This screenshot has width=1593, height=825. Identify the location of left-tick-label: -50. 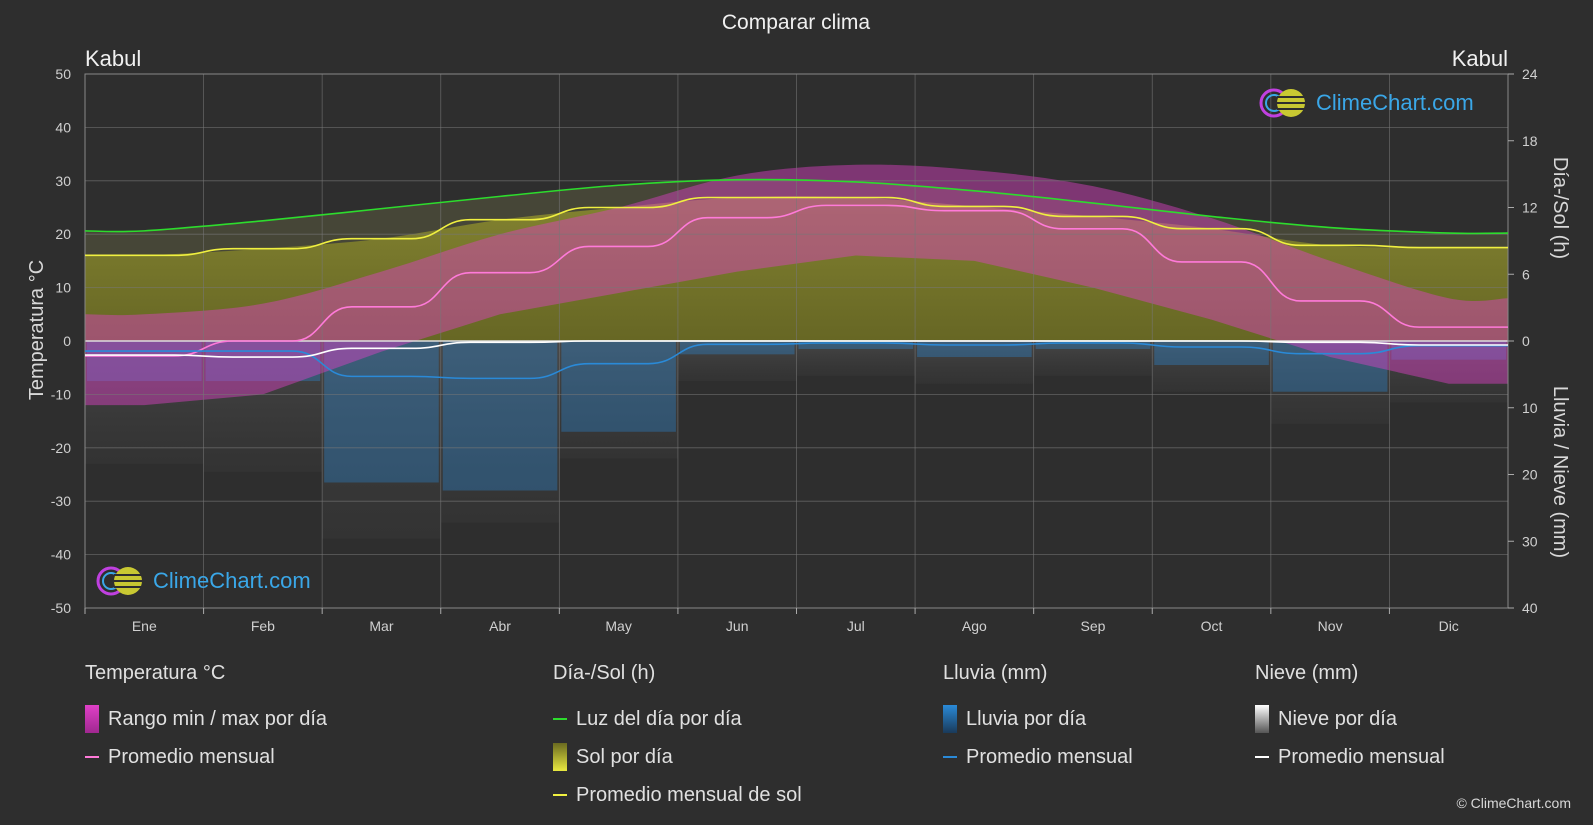
(61, 608).